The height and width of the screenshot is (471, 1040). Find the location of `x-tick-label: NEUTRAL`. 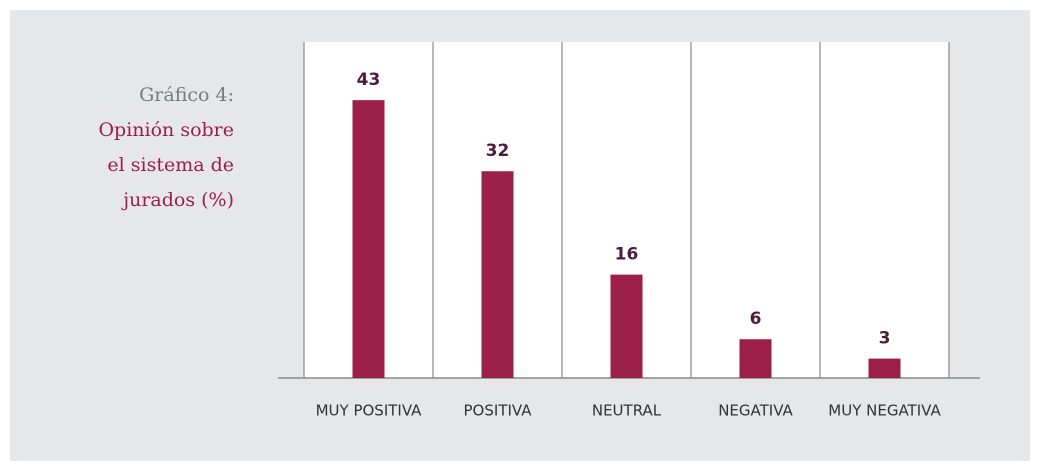

x-tick-label: NEUTRAL is located at coordinates (627, 411).